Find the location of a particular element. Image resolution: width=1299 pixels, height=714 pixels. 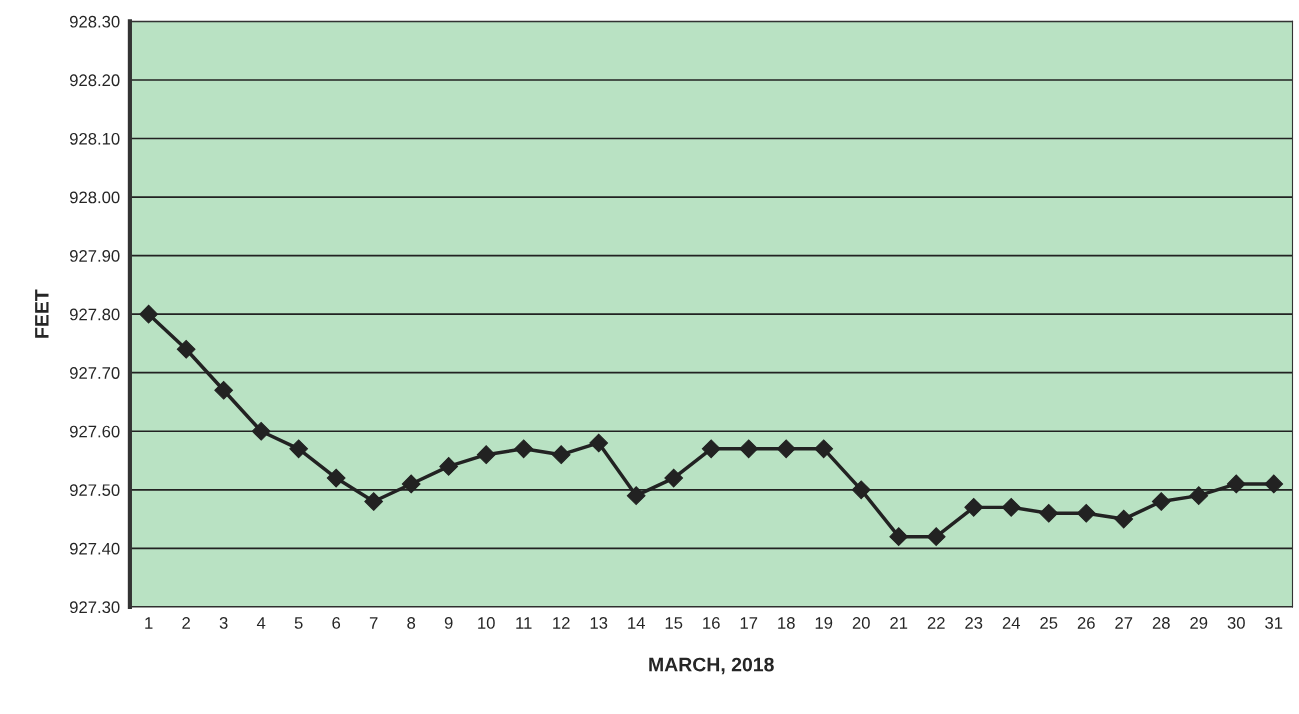

x-tick-label: 29 is located at coordinates (1199, 623).